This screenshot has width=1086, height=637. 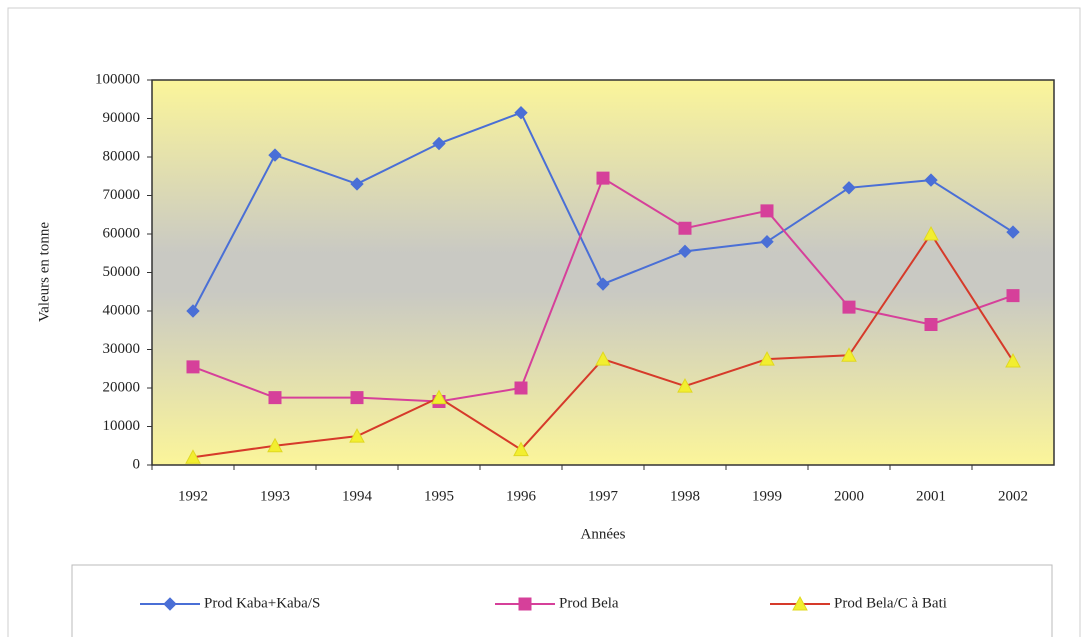 What do you see at coordinates (439, 496) in the screenshot?
I see `x-tick-label: 1995` at bounding box center [439, 496].